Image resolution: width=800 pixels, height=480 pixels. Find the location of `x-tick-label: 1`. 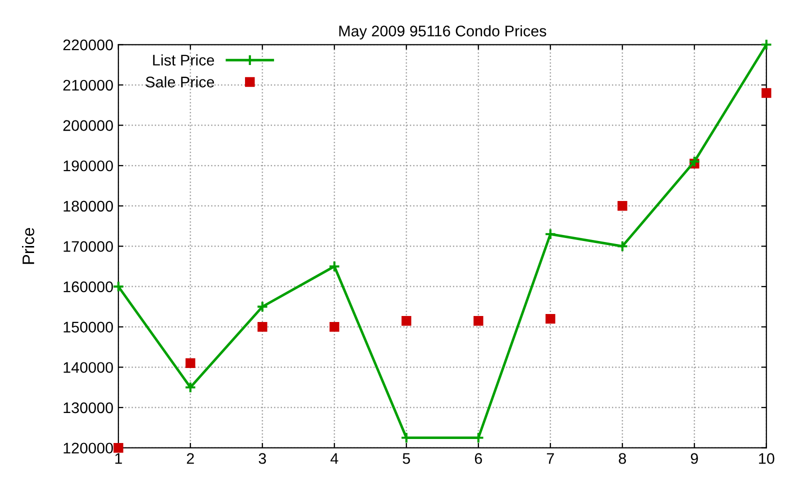

x-tick-label: 1 is located at coordinates (118, 458).